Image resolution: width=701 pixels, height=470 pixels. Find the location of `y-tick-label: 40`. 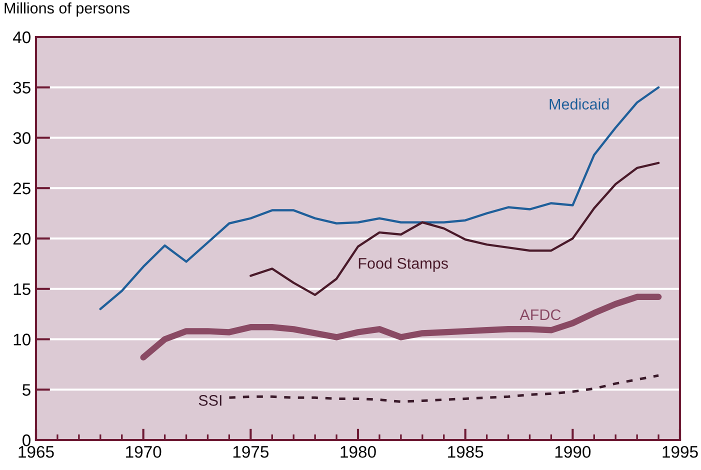

y-tick-label: 40 is located at coordinates (21, 37).